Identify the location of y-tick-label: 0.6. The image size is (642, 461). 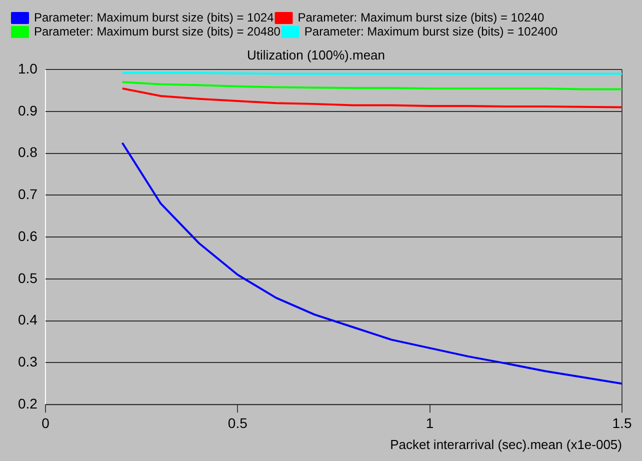
(28, 236).